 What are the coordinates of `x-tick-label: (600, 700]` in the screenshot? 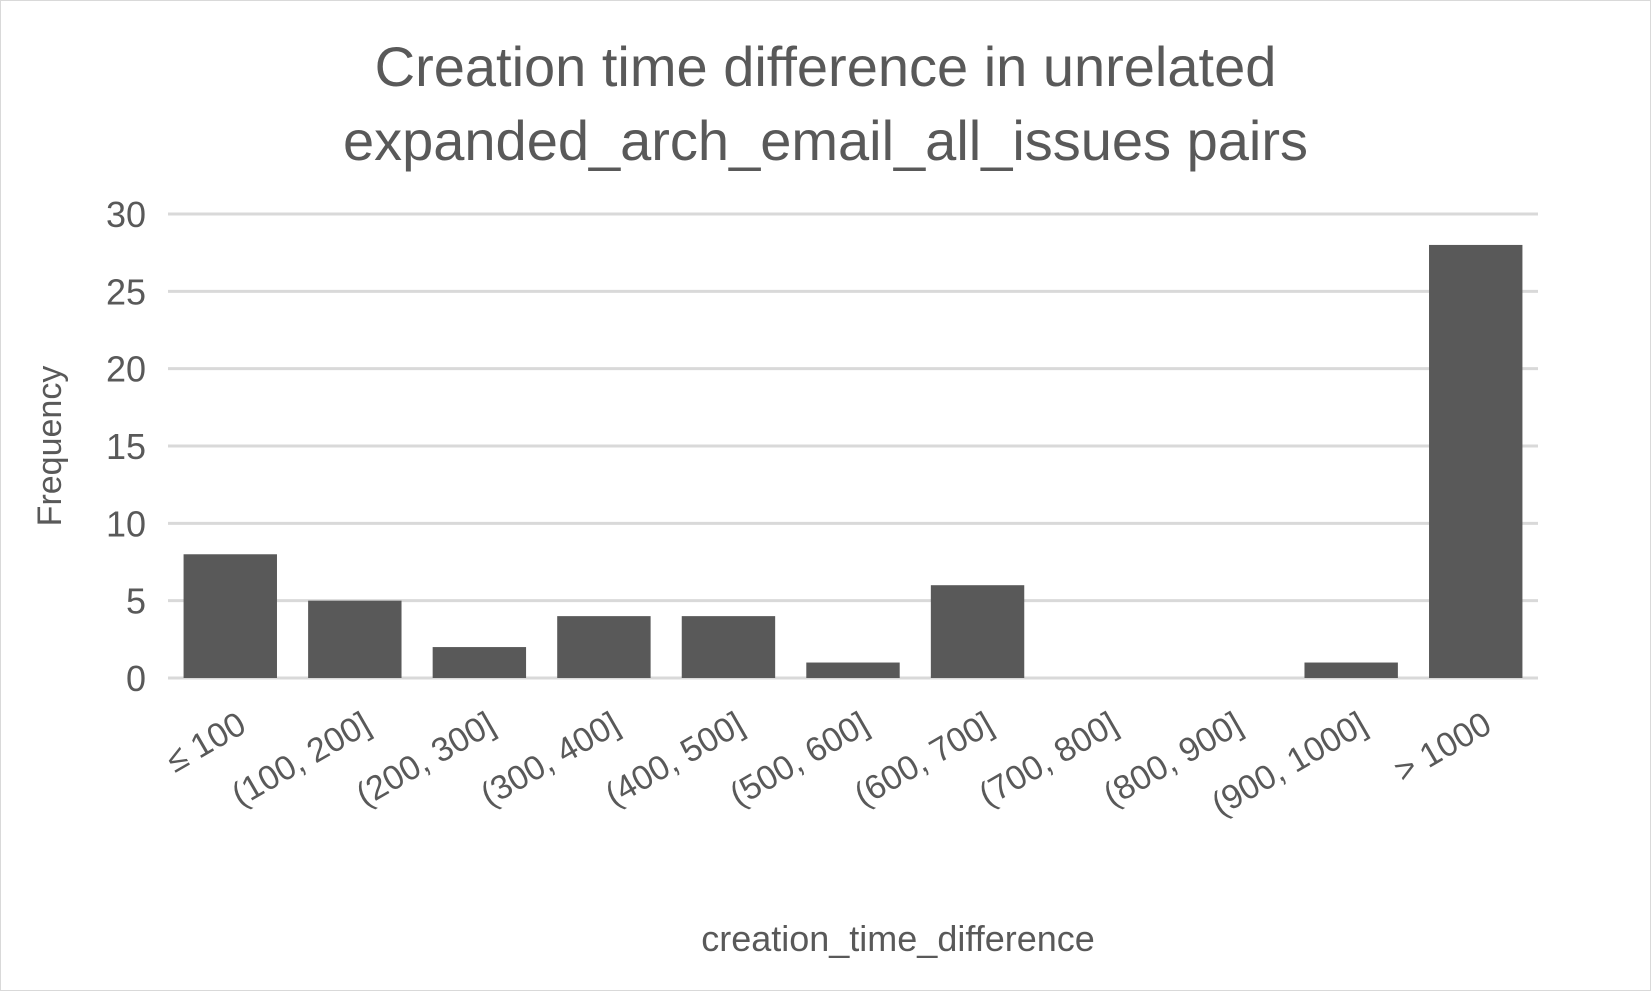 It's located at (924, 759).